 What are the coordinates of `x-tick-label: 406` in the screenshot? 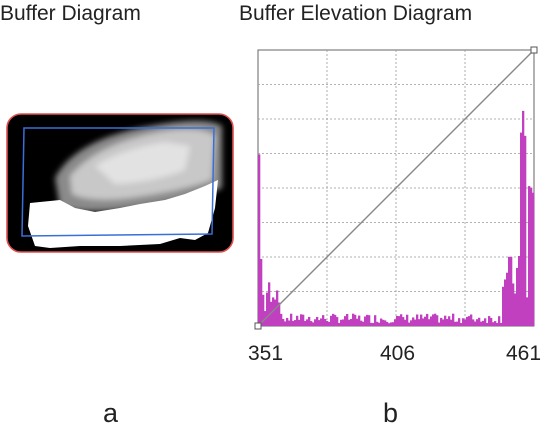 It's located at (398, 353).